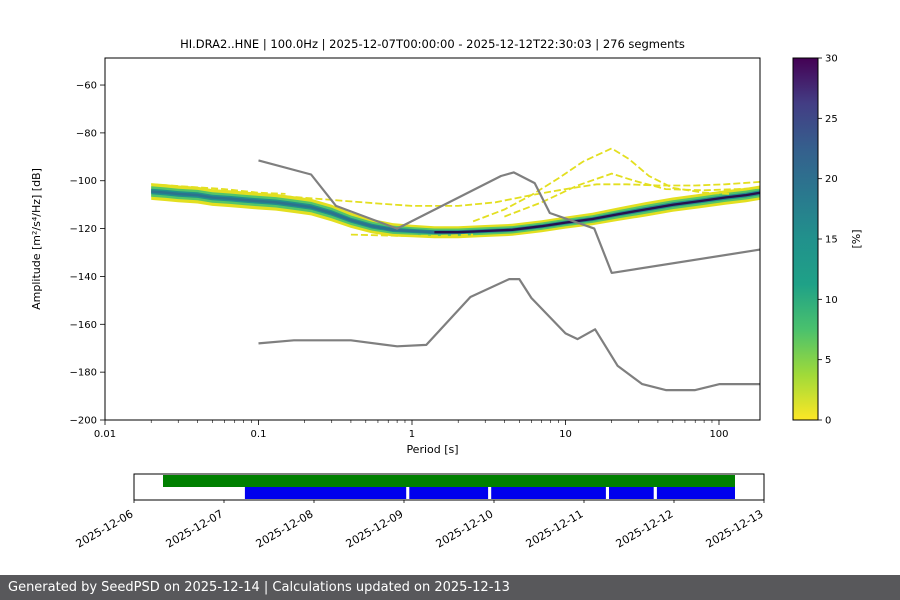 Image resolution: width=900 pixels, height=600 pixels. I want to click on timeline-date-label: 2025-12-09, so click(375, 528).